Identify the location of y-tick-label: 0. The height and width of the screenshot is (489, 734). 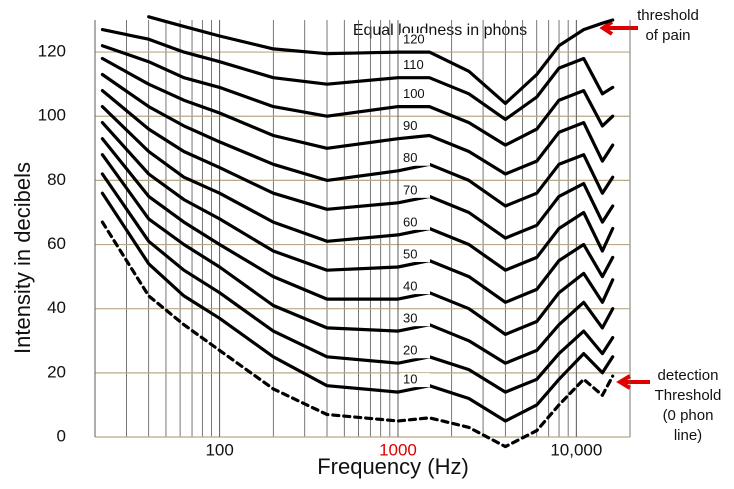
(61, 435).